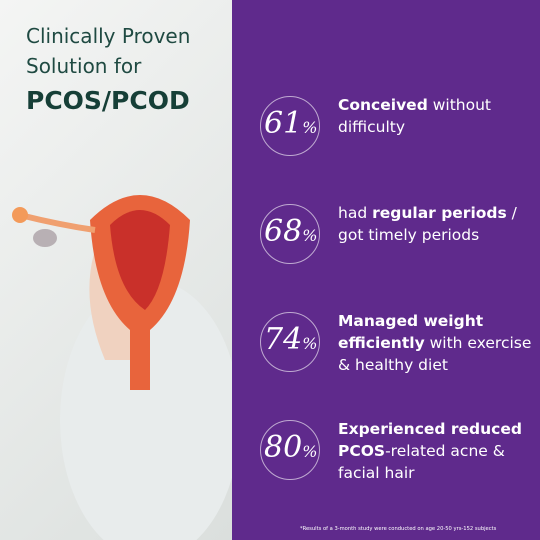  Describe the element at coordinates (84, 66) in the screenshot. I see `title-line: Solution for` at that location.